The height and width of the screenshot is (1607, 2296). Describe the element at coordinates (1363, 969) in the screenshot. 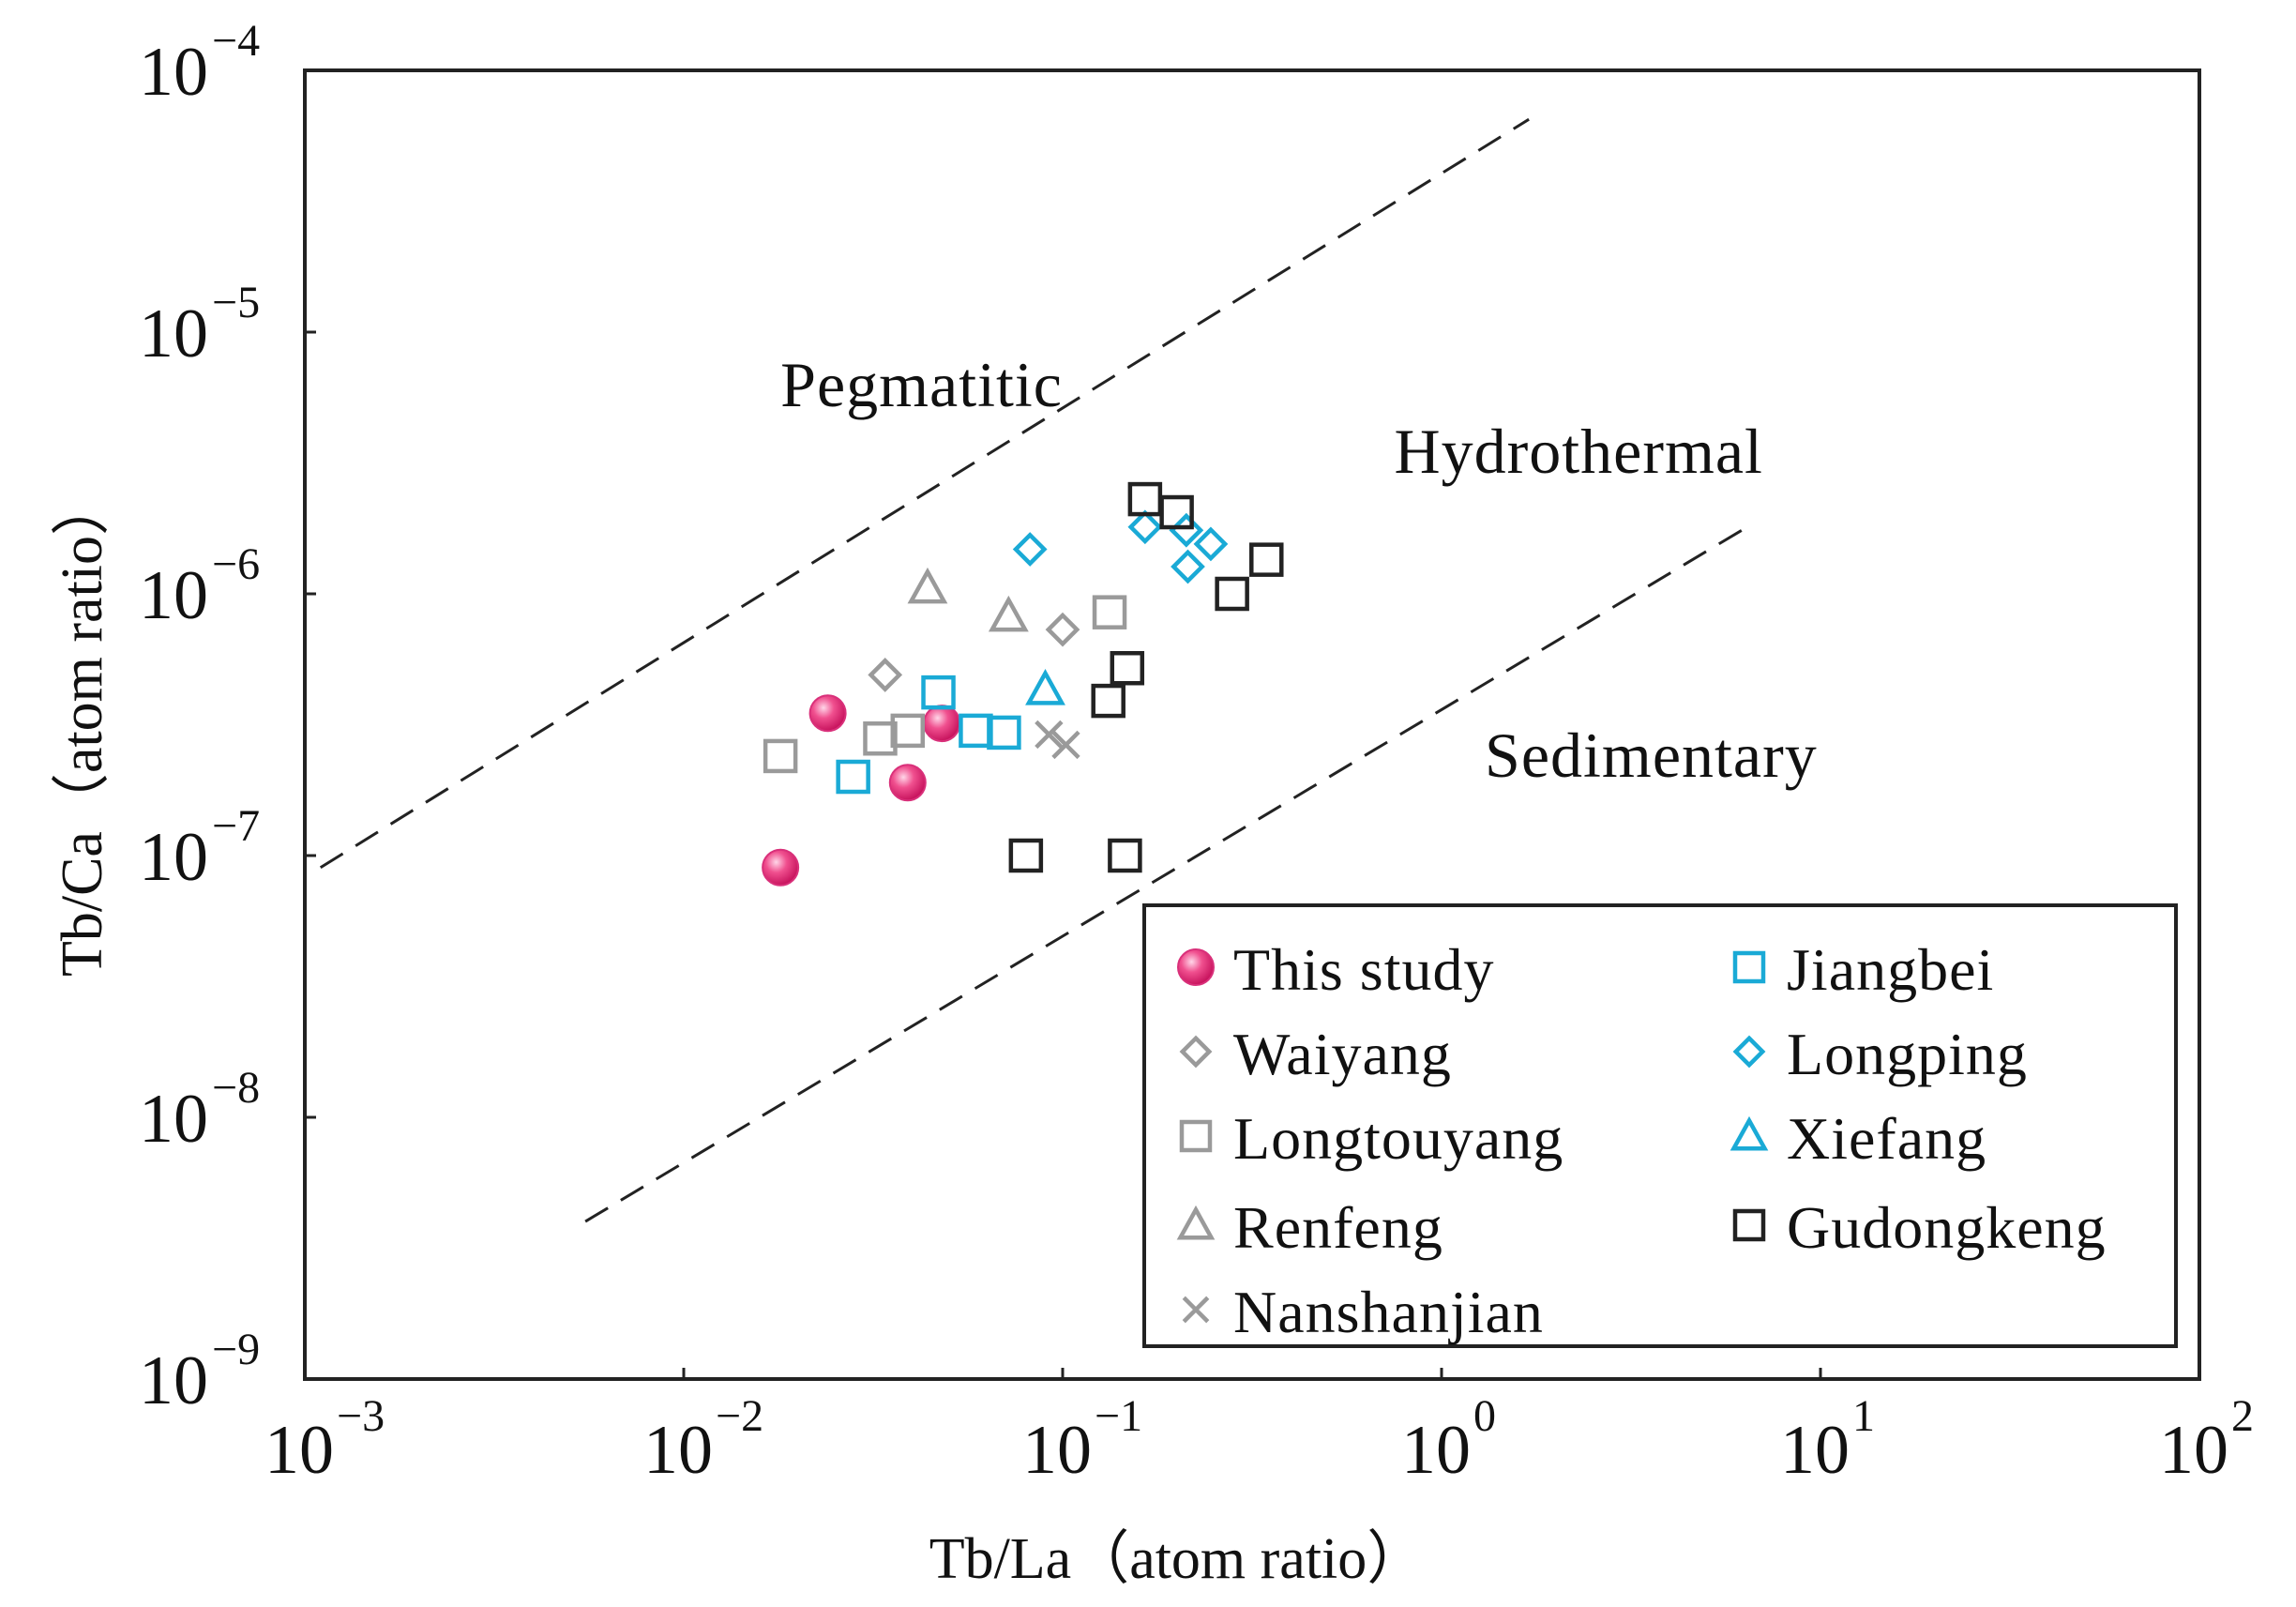

I see `legend-label-this-study: This study` at that location.